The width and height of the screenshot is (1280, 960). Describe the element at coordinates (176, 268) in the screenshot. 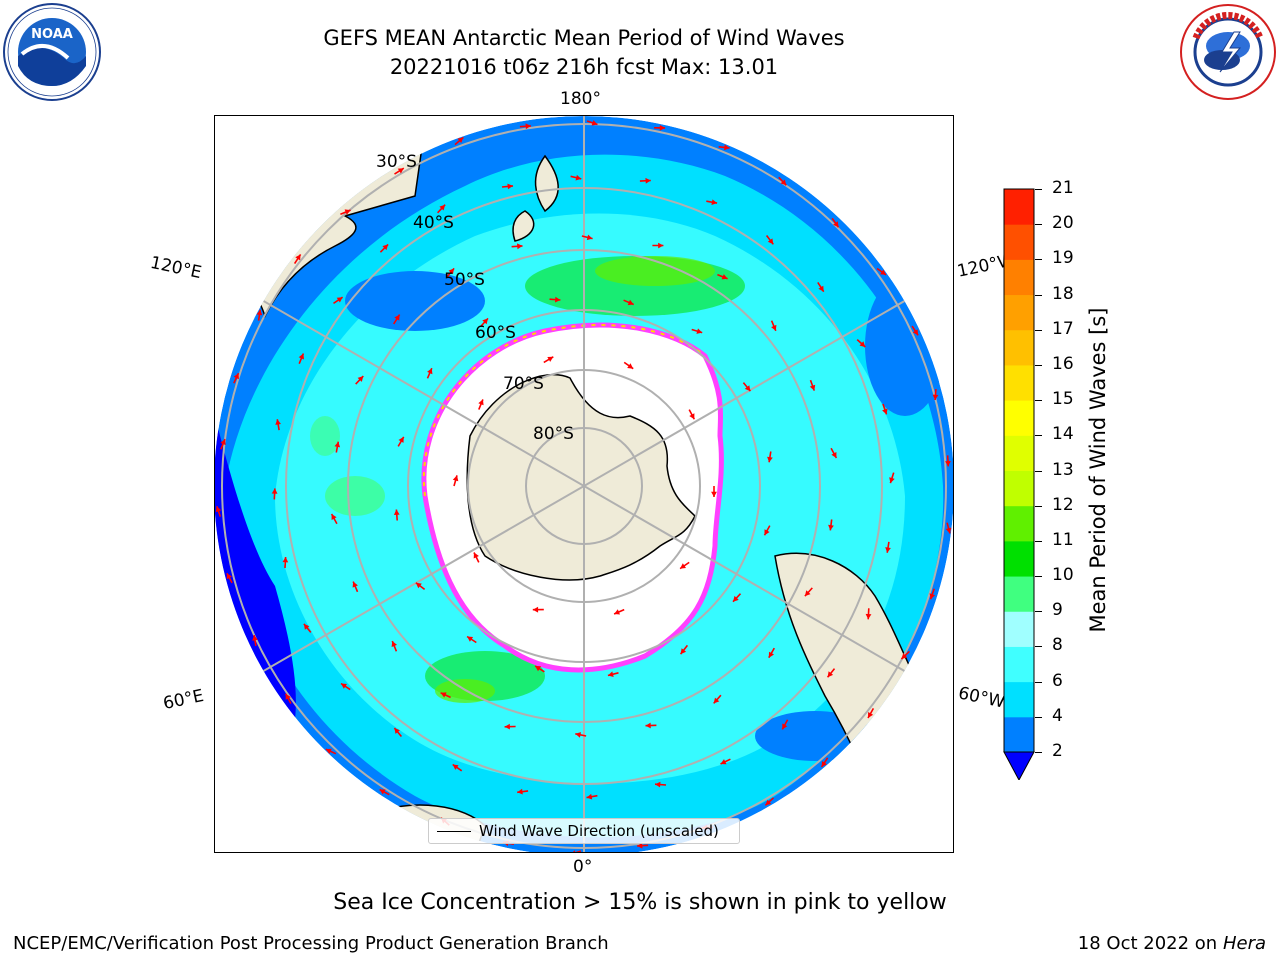

I see `lon-label-120e: 120°E` at that location.